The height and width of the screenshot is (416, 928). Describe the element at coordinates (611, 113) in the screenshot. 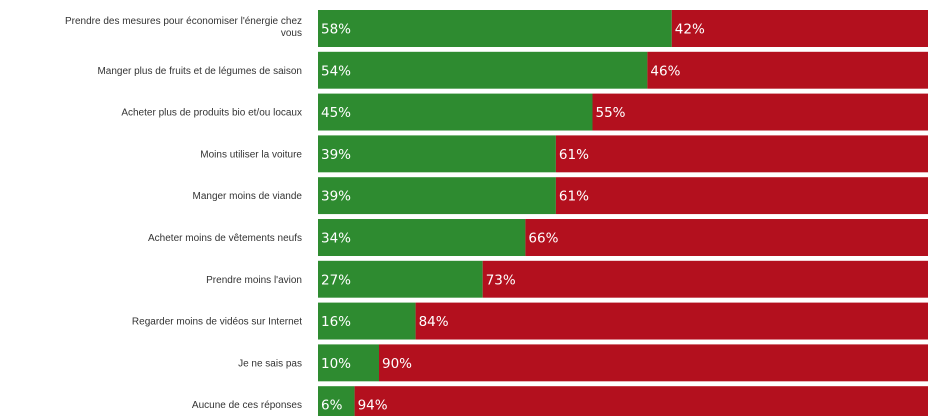

I see `data-label: 55%` at that location.